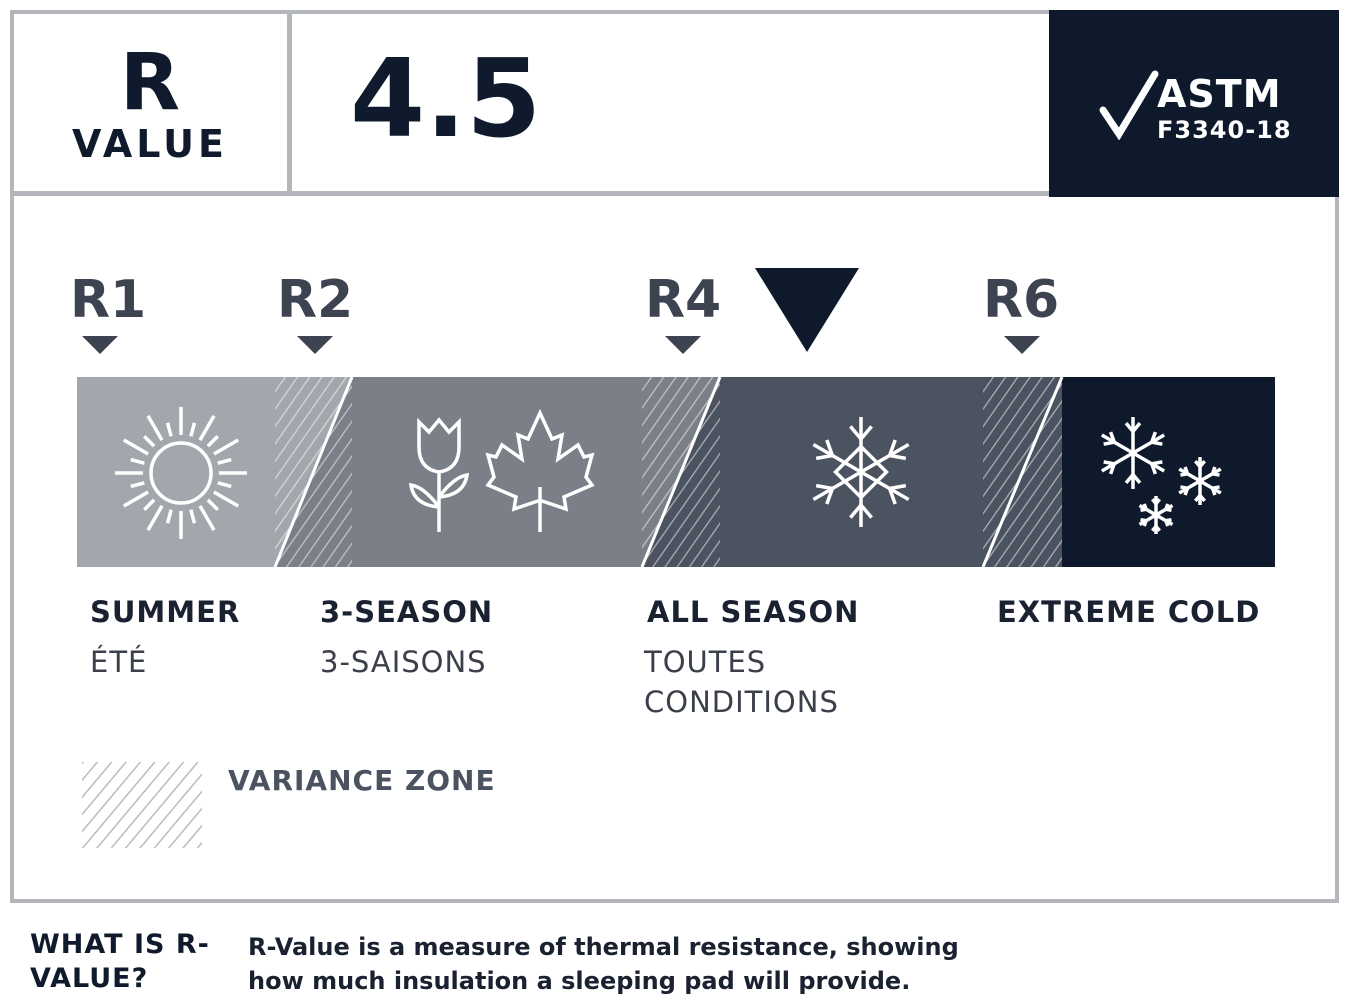 This screenshot has height=1000, width=1347. Describe the element at coordinates (362, 780) in the screenshot. I see `variance-zone-label: VARIANCE ZONE` at that location.